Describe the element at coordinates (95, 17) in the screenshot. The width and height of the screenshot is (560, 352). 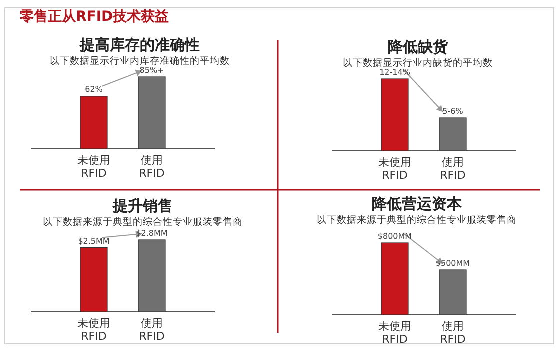
I see `text: 零售正从RFID技术获益` at that location.